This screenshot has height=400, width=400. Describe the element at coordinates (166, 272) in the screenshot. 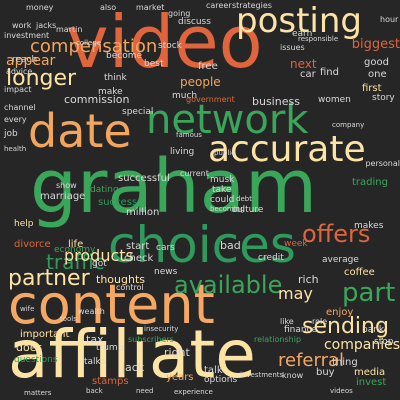

I see `word-news: news` at that location.